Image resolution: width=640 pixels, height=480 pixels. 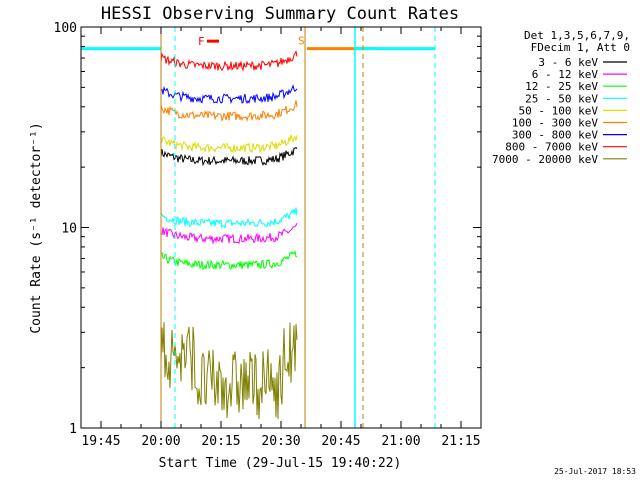 What do you see at coordinates (280, 463) in the screenshot?
I see `x-axis-label: Start Time (29-Jul-15 19:40:22)` at bounding box center [280, 463].